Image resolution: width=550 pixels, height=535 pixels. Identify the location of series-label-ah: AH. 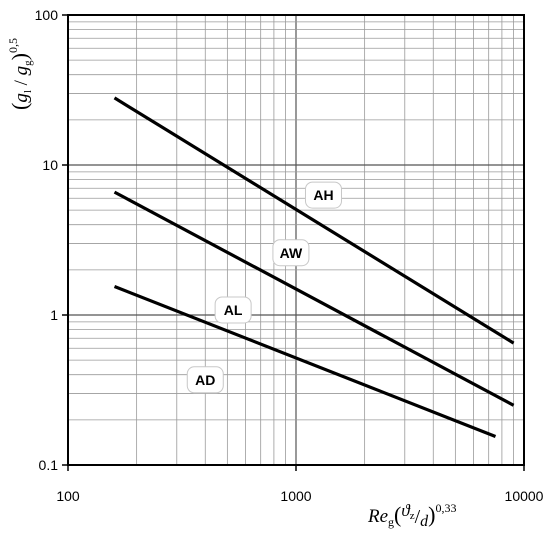
(323, 195).